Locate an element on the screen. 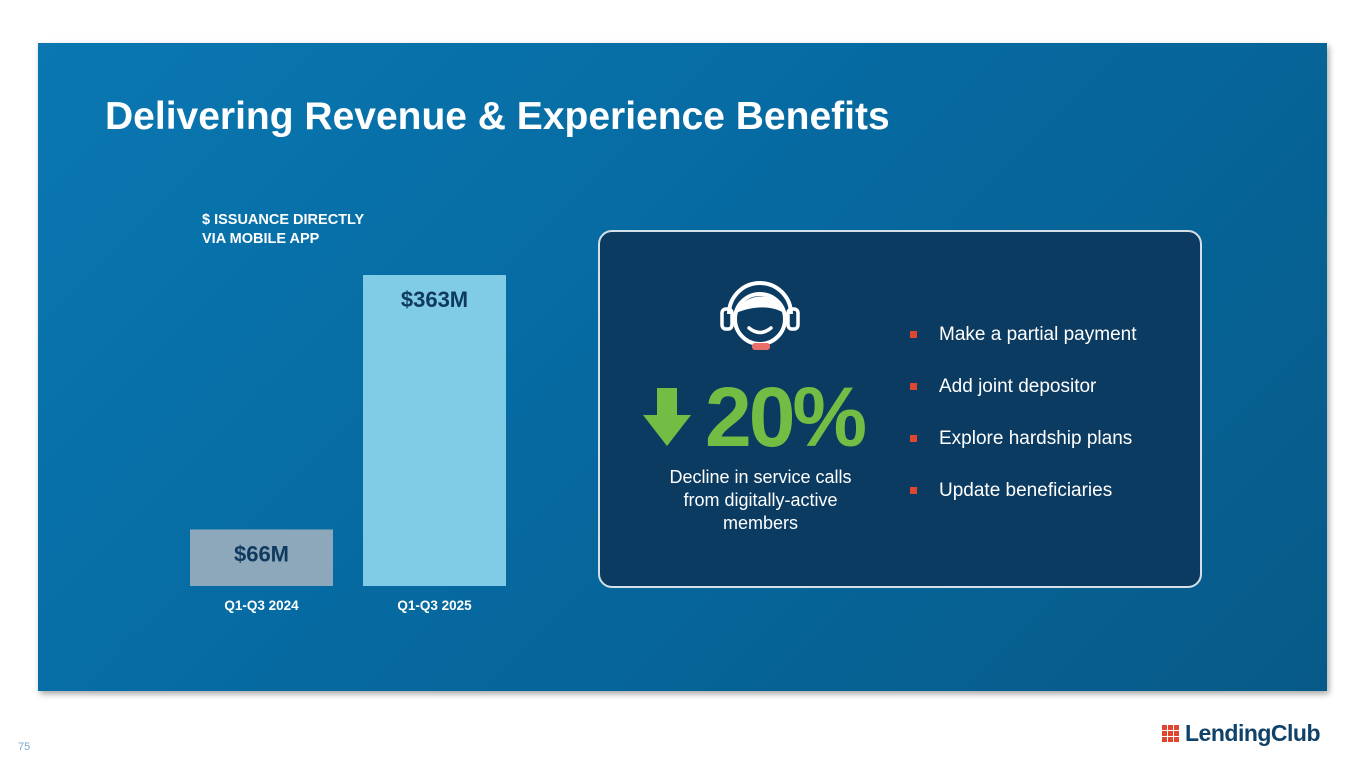 This screenshot has height=768, width=1365. customer-service-headset-icon is located at coordinates (760, 315).